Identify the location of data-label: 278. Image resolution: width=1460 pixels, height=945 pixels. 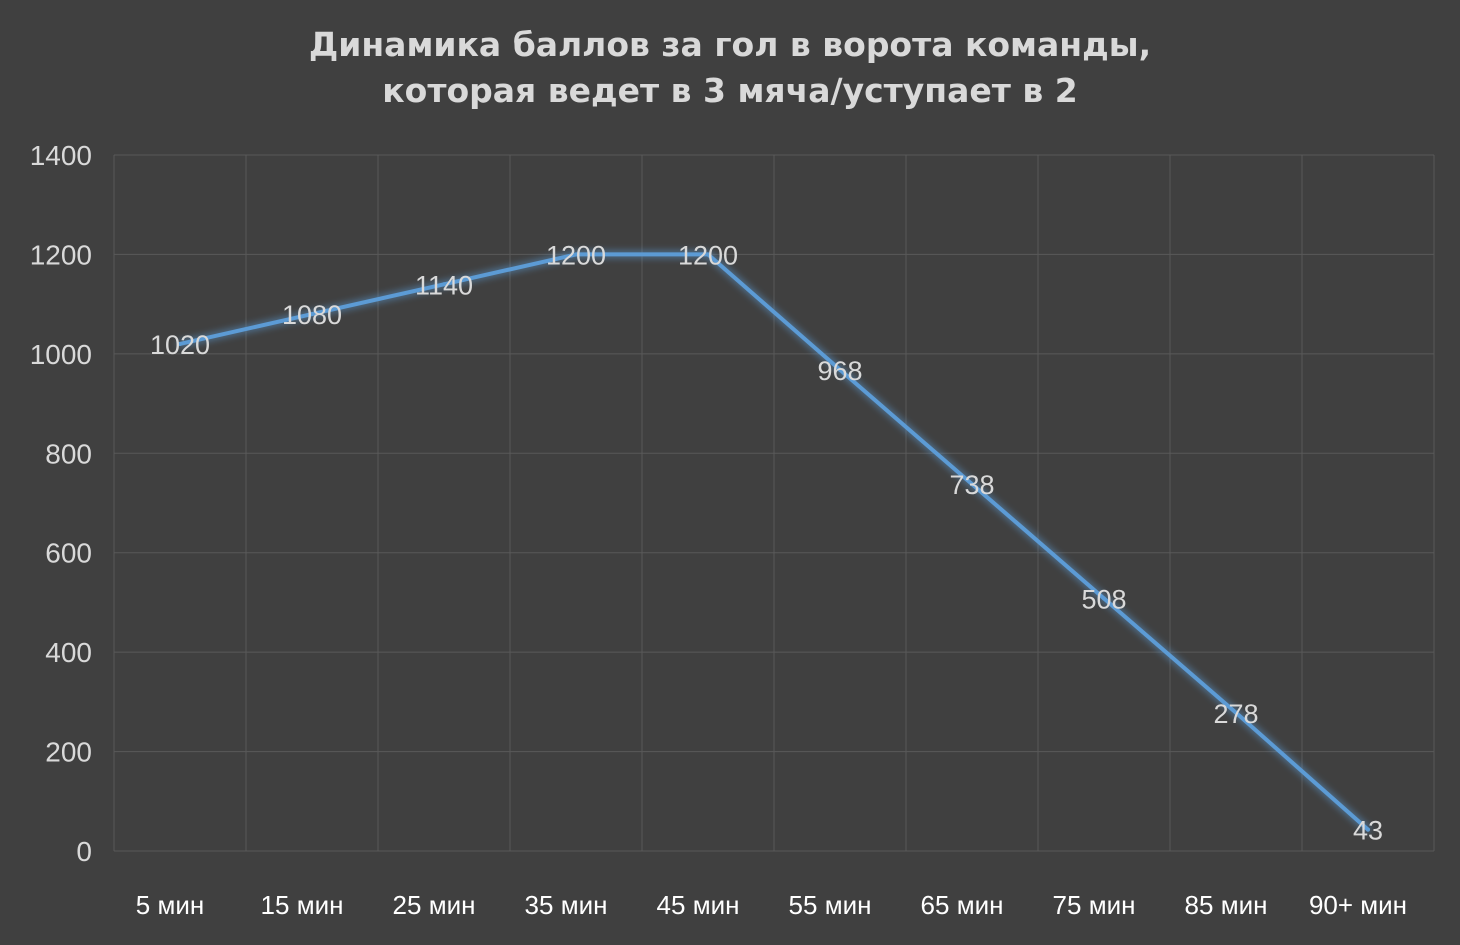
(1235, 714).